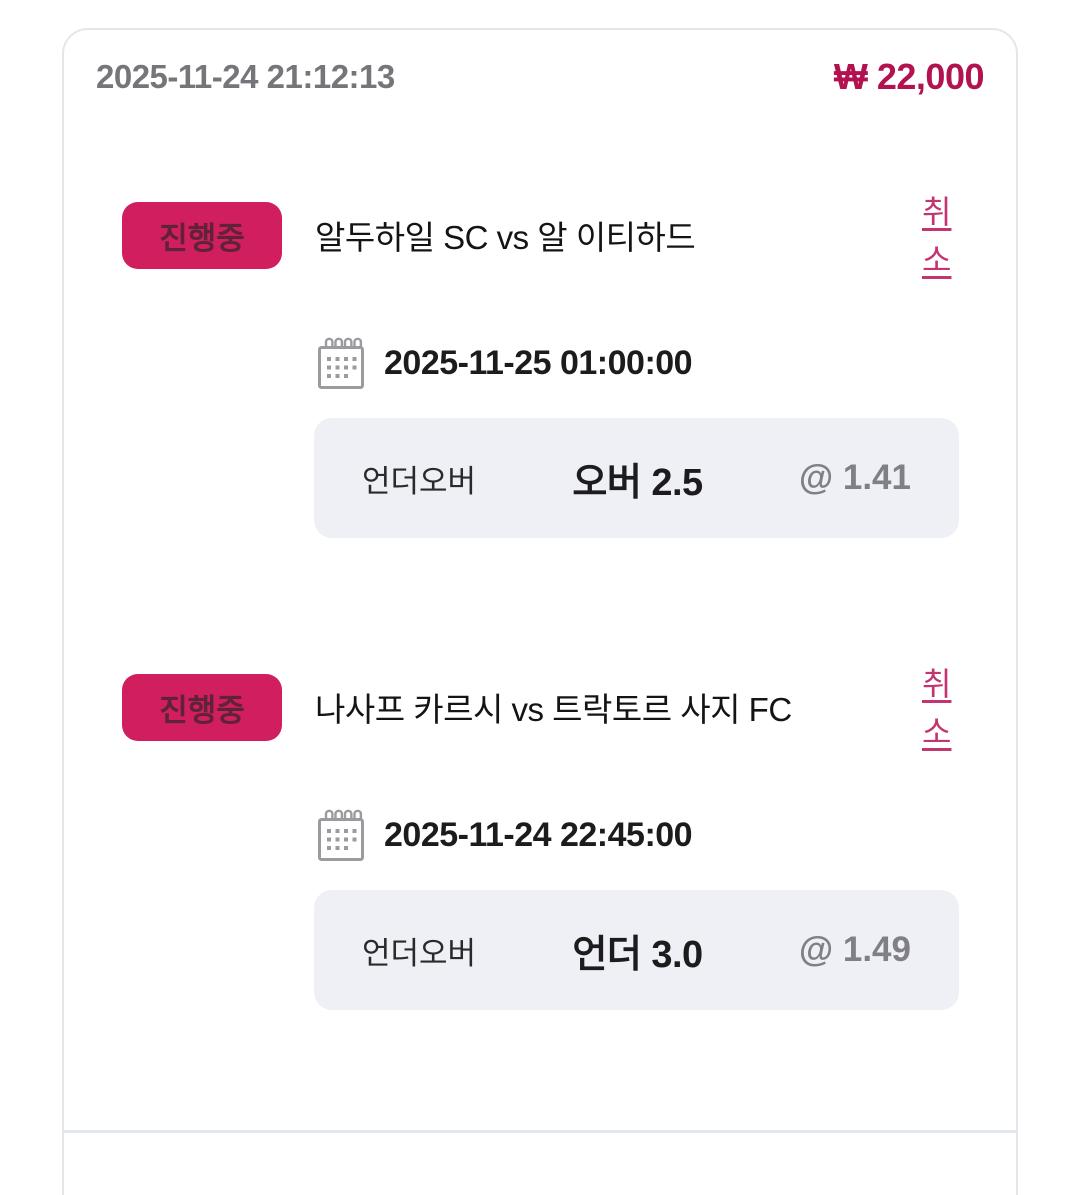 The image size is (1080, 1195). Describe the element at coordinates (540, 1131) in the screenshot. I see `footer-divider` at that location.